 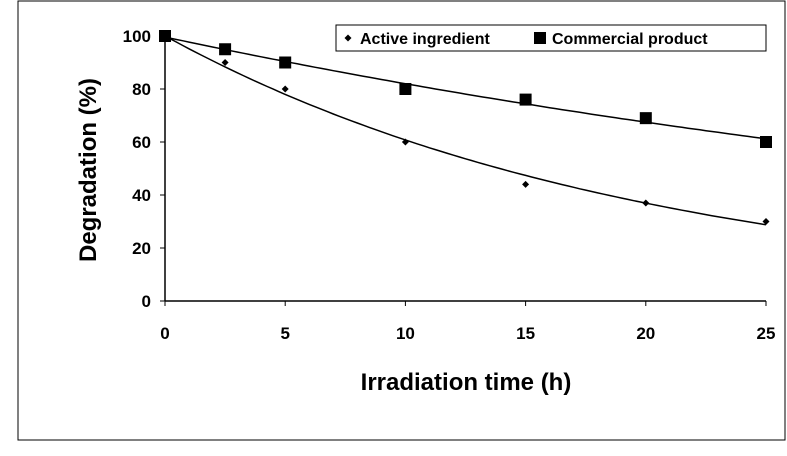 I want to click on x-tick-label: 10, so click(x=405, y=333).